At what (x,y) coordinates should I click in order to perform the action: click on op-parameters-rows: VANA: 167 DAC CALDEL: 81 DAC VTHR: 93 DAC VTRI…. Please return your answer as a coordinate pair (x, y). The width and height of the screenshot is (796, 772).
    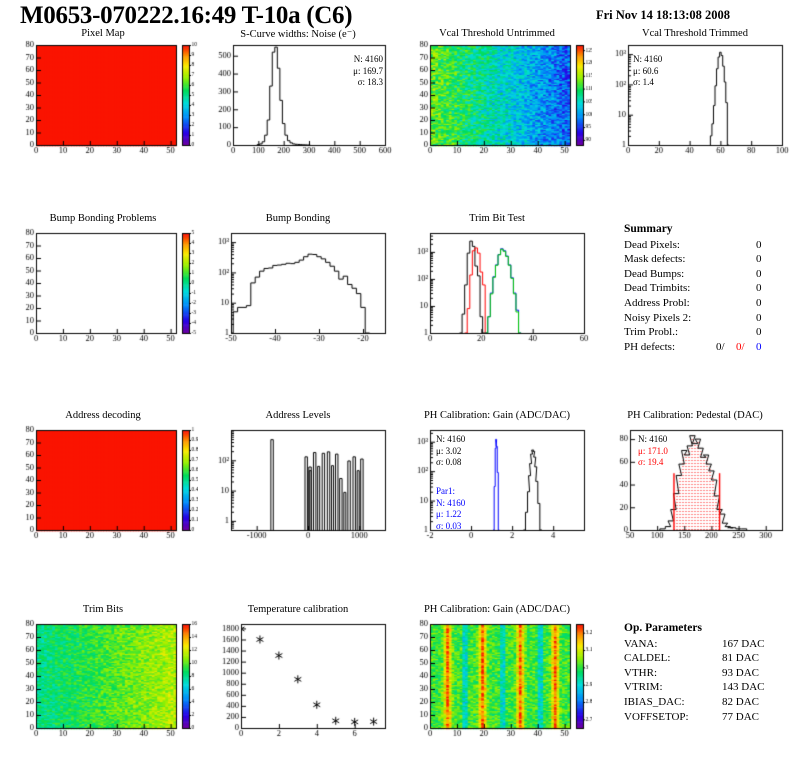
    Looking at the image, I should click on (709, 681).